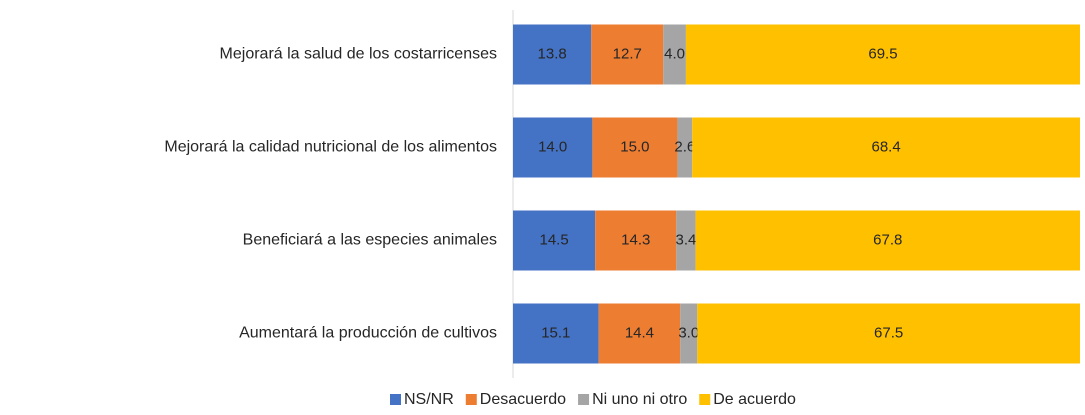 This screenshot has height=415, width=1085. I want to click on data-label: 14.5, so click(554, 239).